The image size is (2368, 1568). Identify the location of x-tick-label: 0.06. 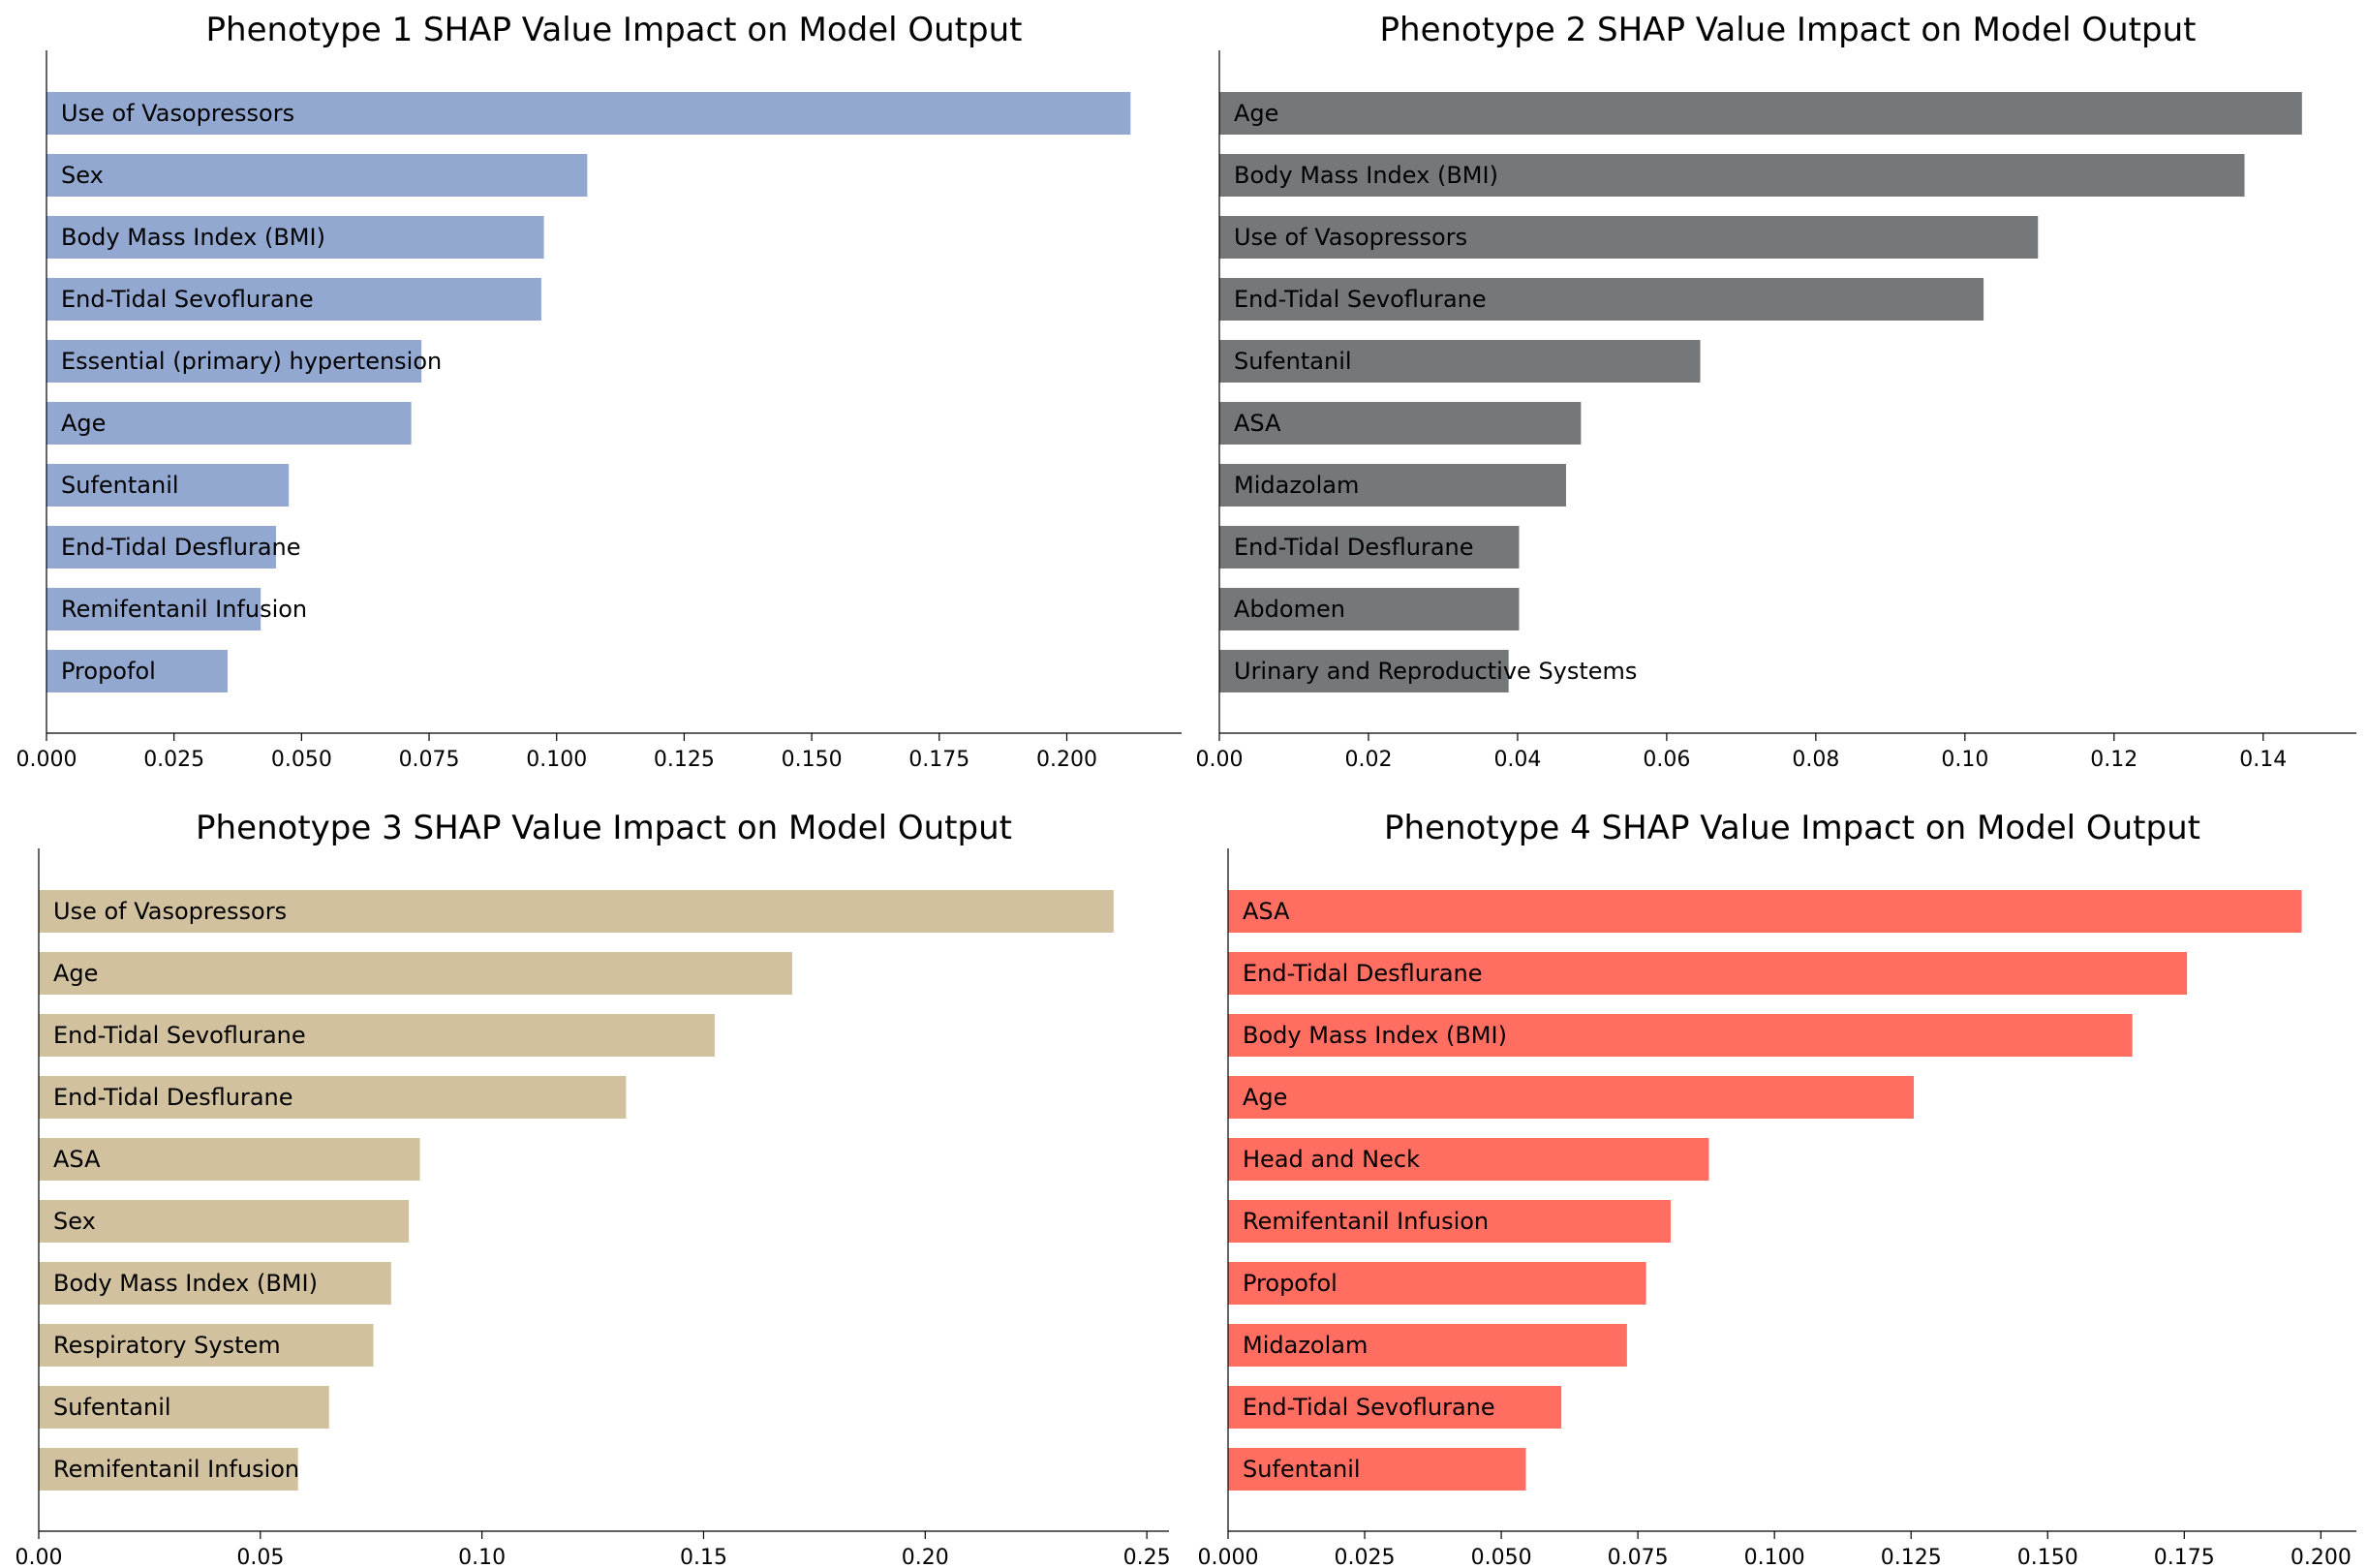
(1666, 760).